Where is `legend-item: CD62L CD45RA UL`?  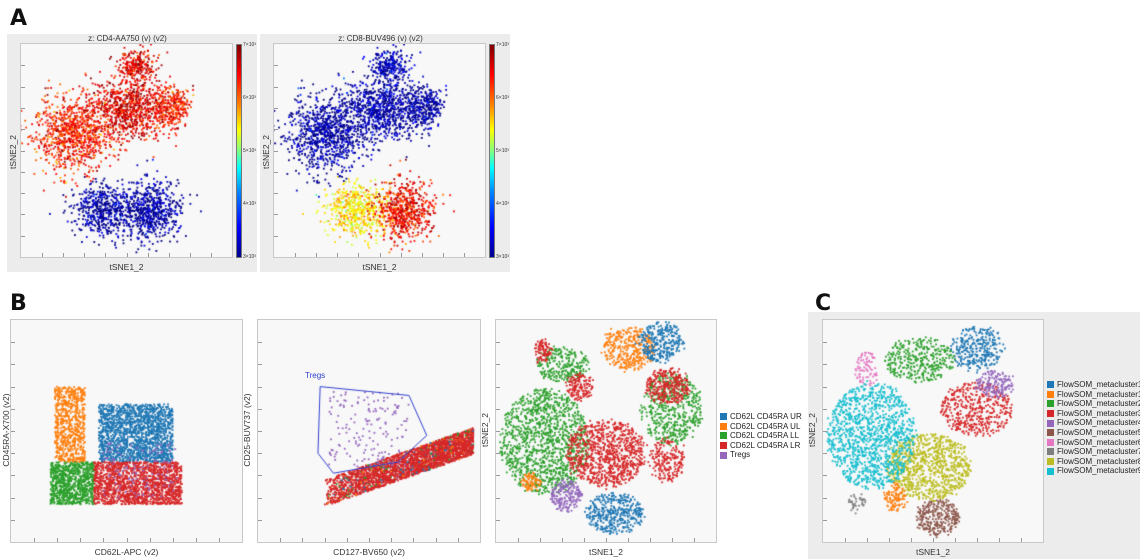
legend-item: CD62L CD45RA UL is located at coordinates (761, 427).